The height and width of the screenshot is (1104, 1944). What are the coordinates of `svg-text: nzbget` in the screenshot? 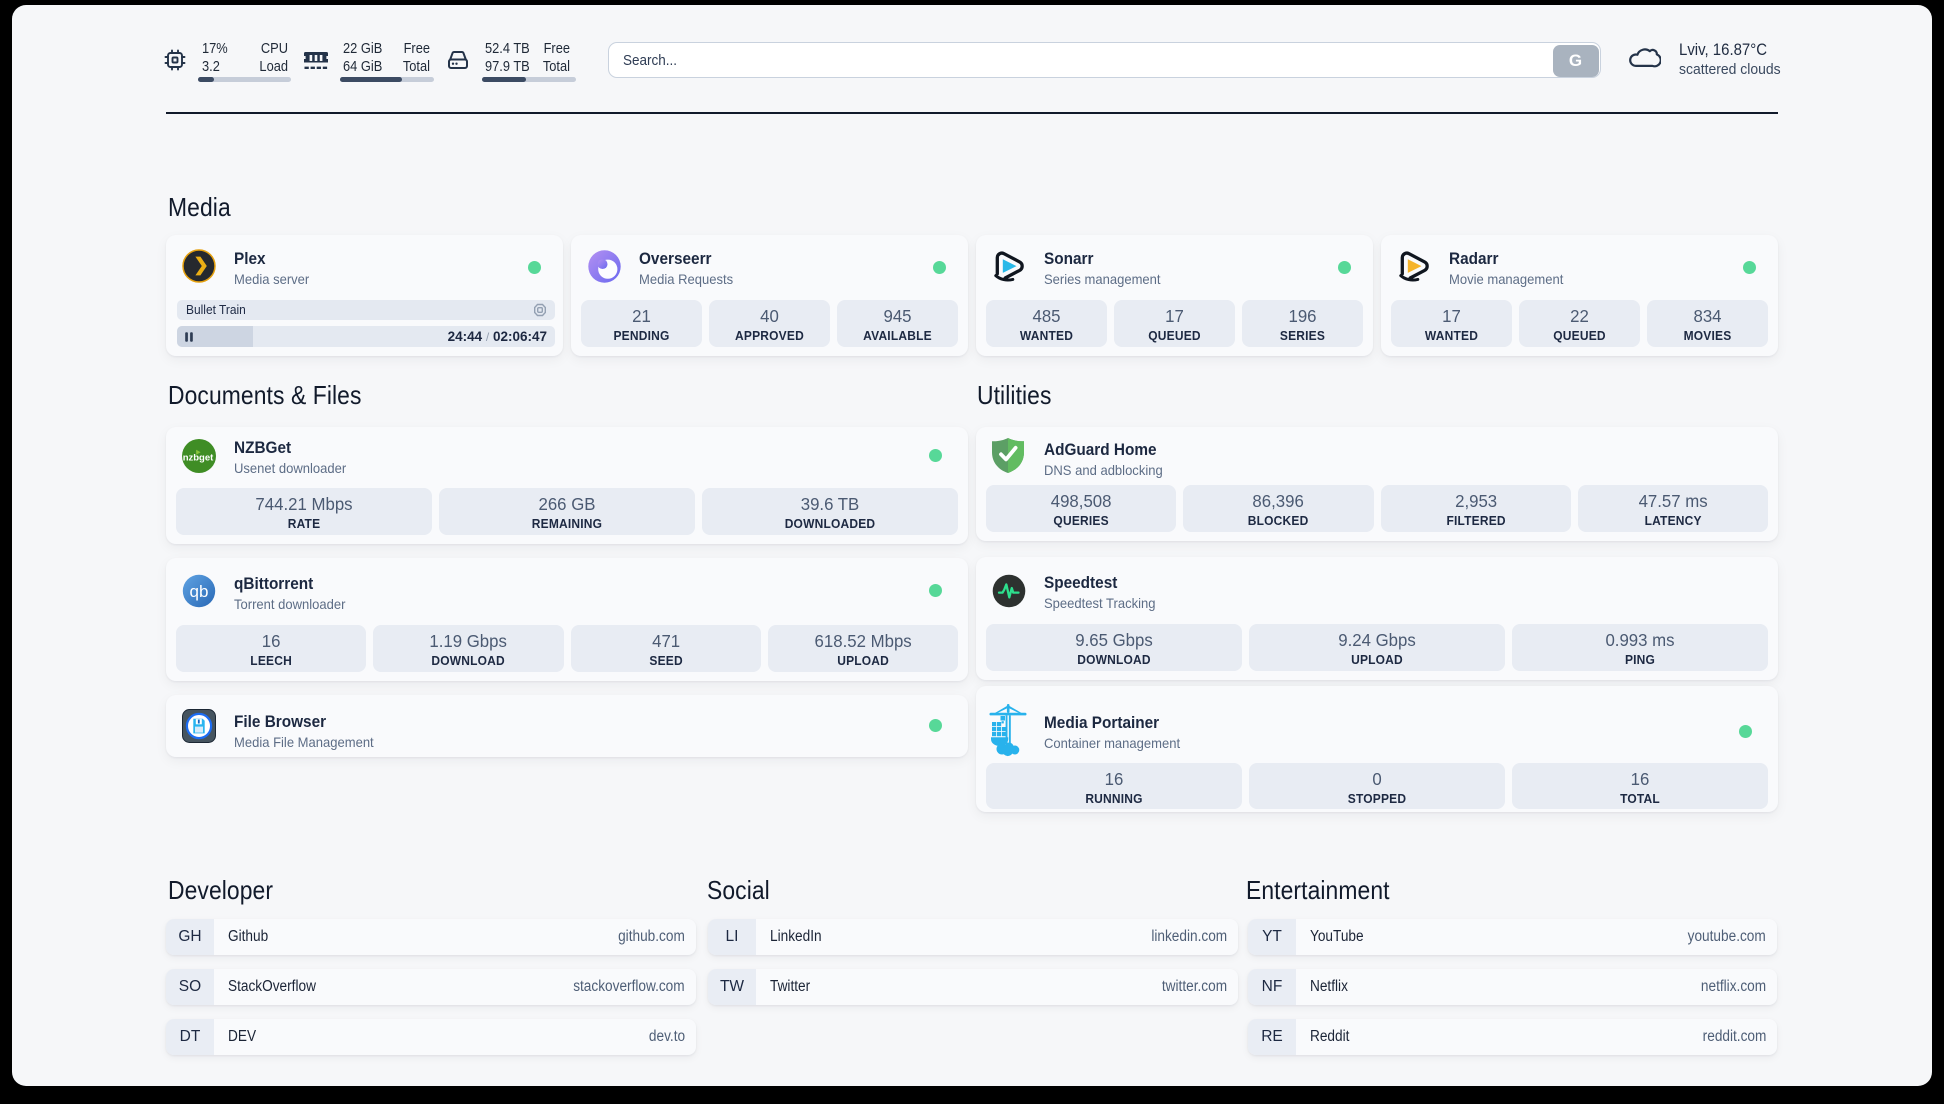 It's located at (198, 458).